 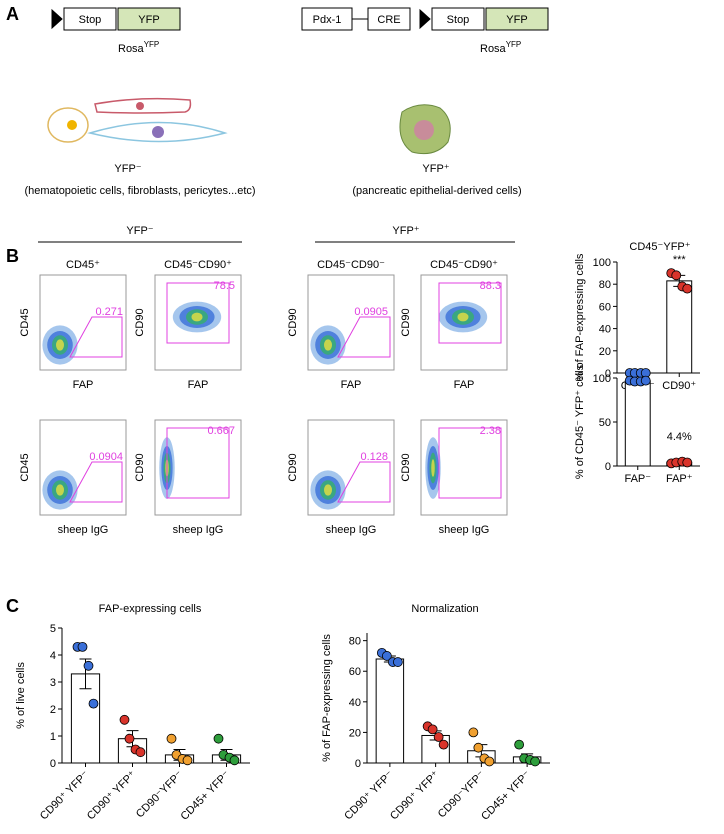 I want to click on y-tick-label: 50, so click(x=605, y=423).